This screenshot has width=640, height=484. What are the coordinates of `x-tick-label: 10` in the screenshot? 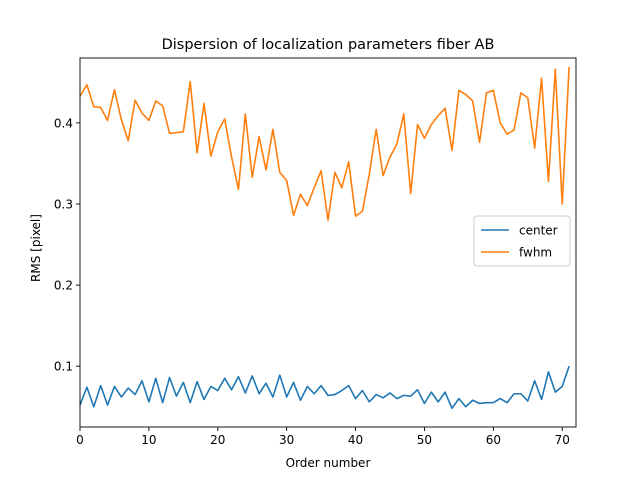 It's located at (148, 440).